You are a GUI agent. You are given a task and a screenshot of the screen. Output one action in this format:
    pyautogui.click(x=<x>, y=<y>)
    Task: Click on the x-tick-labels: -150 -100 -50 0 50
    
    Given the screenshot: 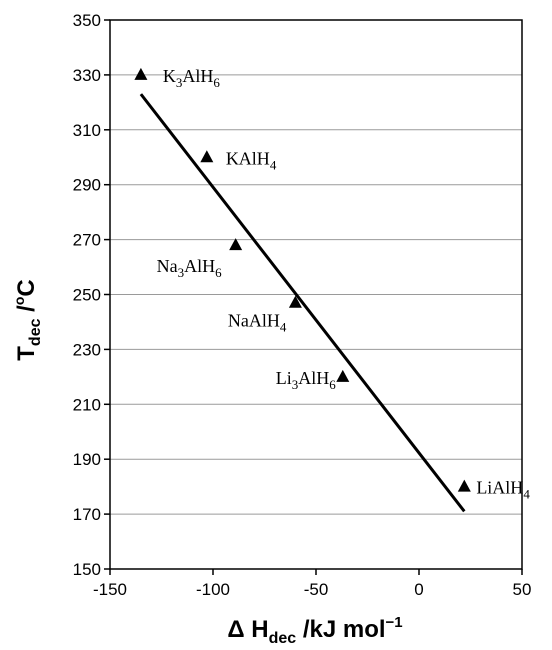 What is the action you would take?
    pyautogui.click(x=312, y=589)
    